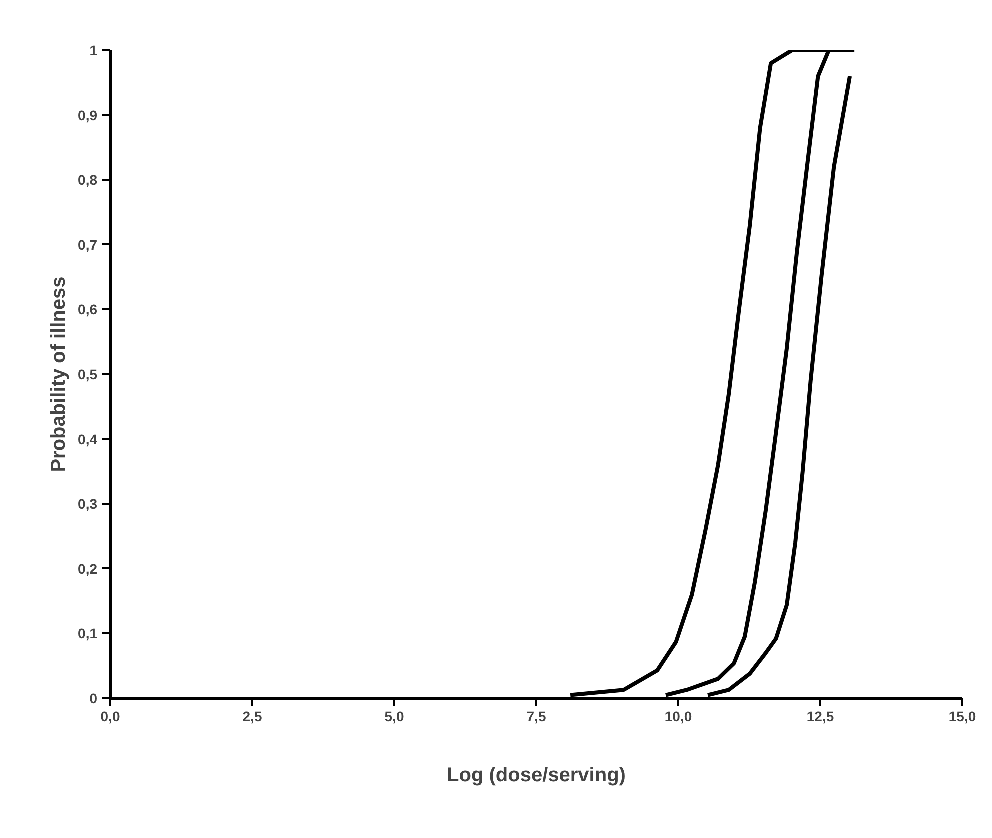 The width and height of the screenshot is (992, 838). What do you see at coordinates (678, 716) in the screenshot?
I see `x-tick-label: 10,0` at bounding box center [678, 716].